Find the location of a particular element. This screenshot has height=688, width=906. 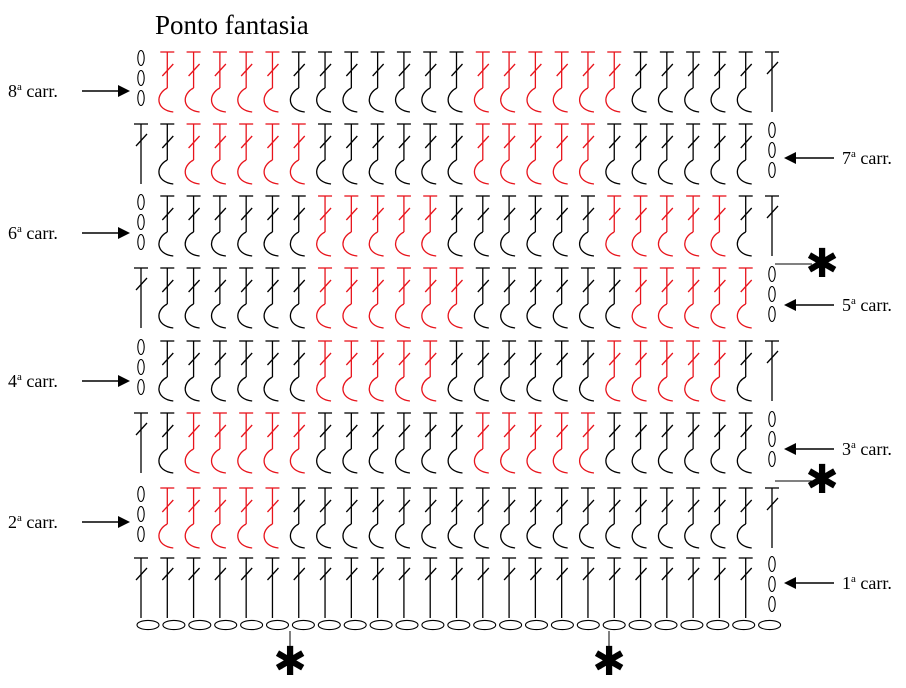

stitch-r1-c16 is located at coordinates (587, 587).